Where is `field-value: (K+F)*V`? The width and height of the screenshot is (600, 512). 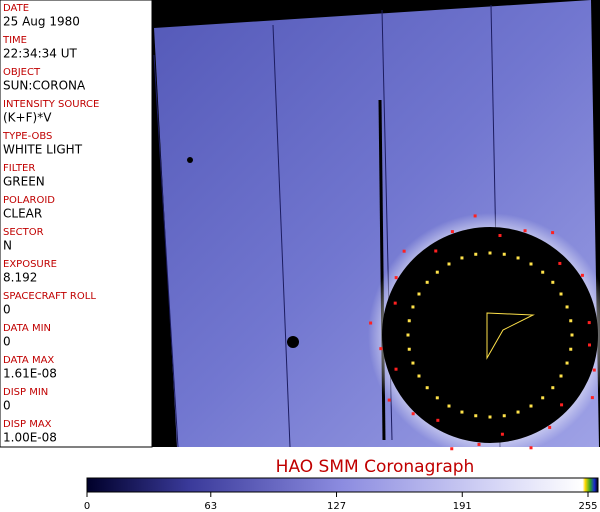 field-value: (K+F)*V is located at coordinates (27, 118).